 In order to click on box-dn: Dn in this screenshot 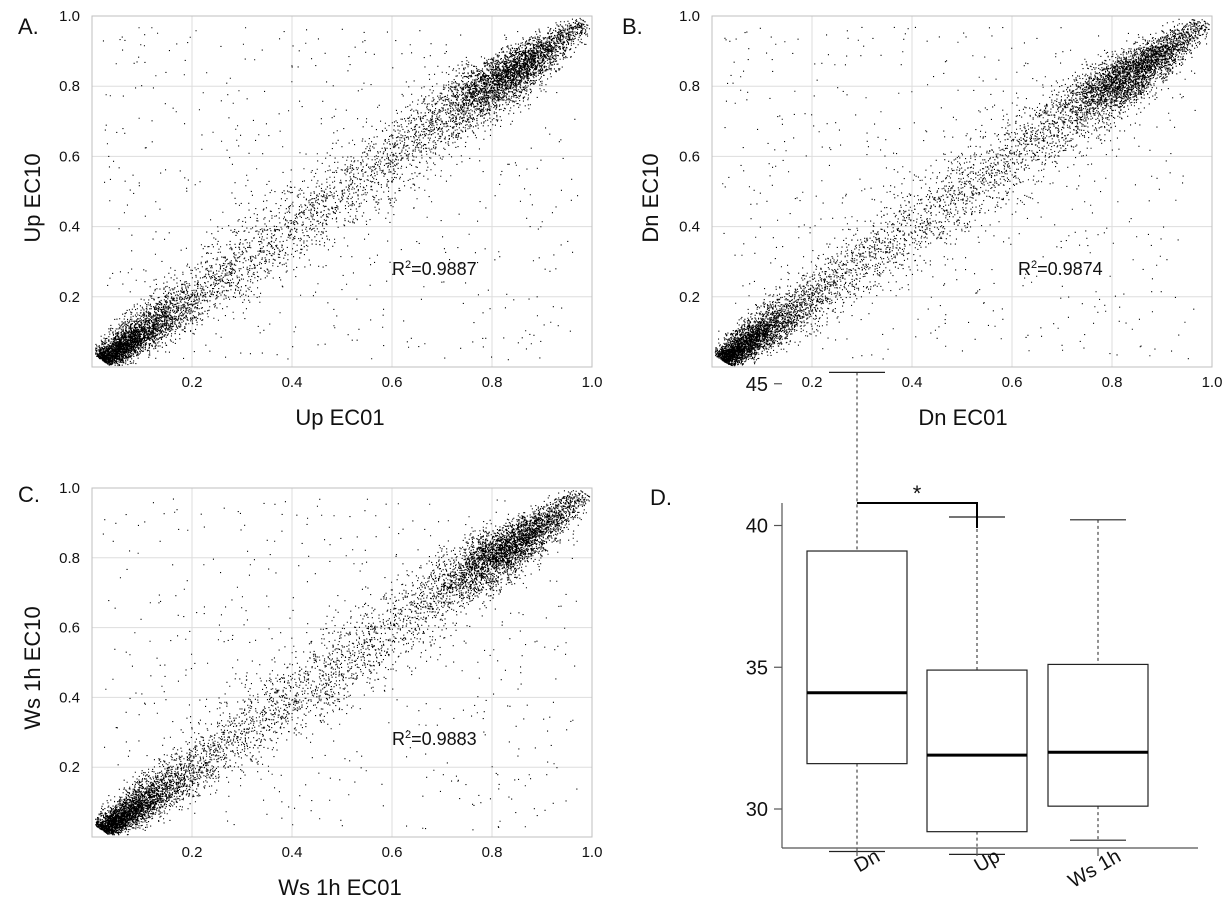, I will do `click(857, 624)`.